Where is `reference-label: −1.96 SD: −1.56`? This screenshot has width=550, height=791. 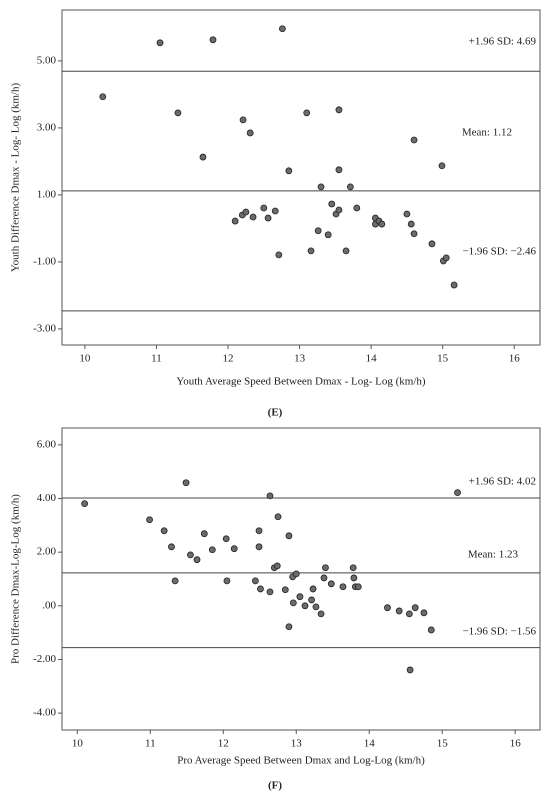
reference-label: −1.96 SD: −1.56 is located at coordinates (499, 632).